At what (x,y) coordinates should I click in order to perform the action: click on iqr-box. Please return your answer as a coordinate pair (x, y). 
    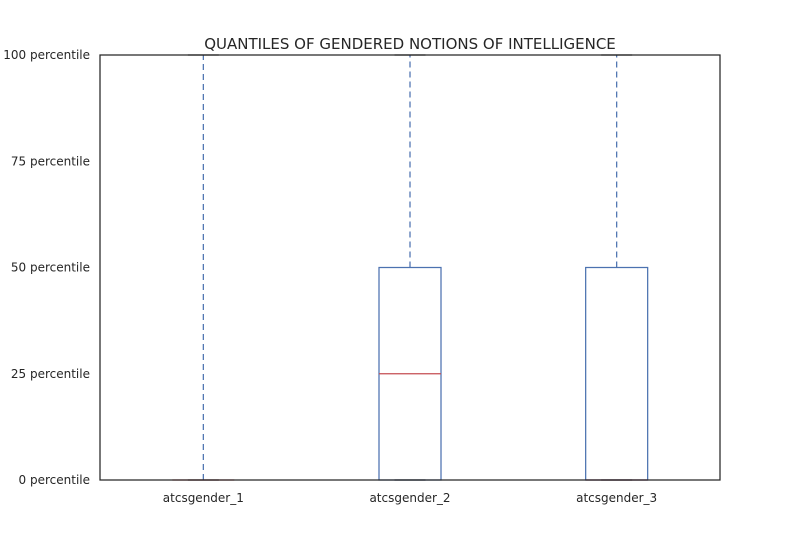
    Looking at the image, I should click on (617, 373).